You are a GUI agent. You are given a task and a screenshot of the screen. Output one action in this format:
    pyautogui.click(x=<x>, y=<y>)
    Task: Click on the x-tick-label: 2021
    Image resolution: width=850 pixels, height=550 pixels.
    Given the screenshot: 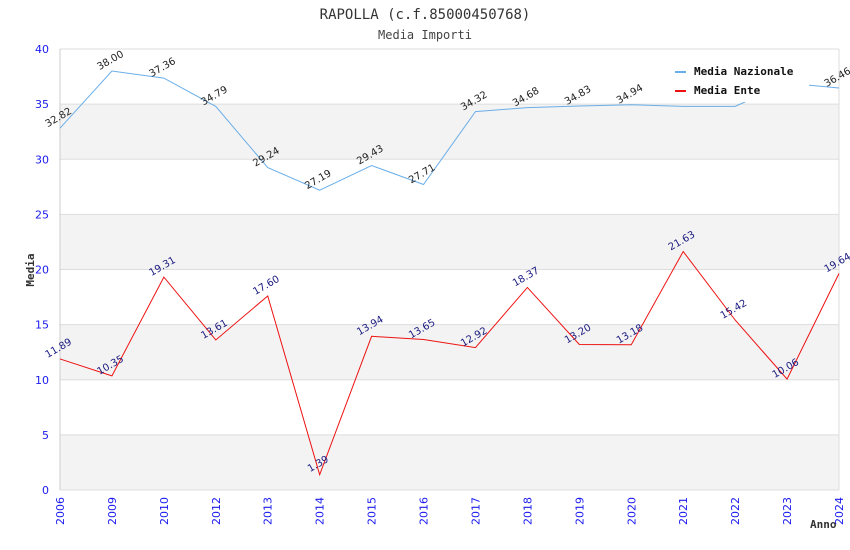 What is the action you would take?
    pyautogui.click(x=683, y=511)
    